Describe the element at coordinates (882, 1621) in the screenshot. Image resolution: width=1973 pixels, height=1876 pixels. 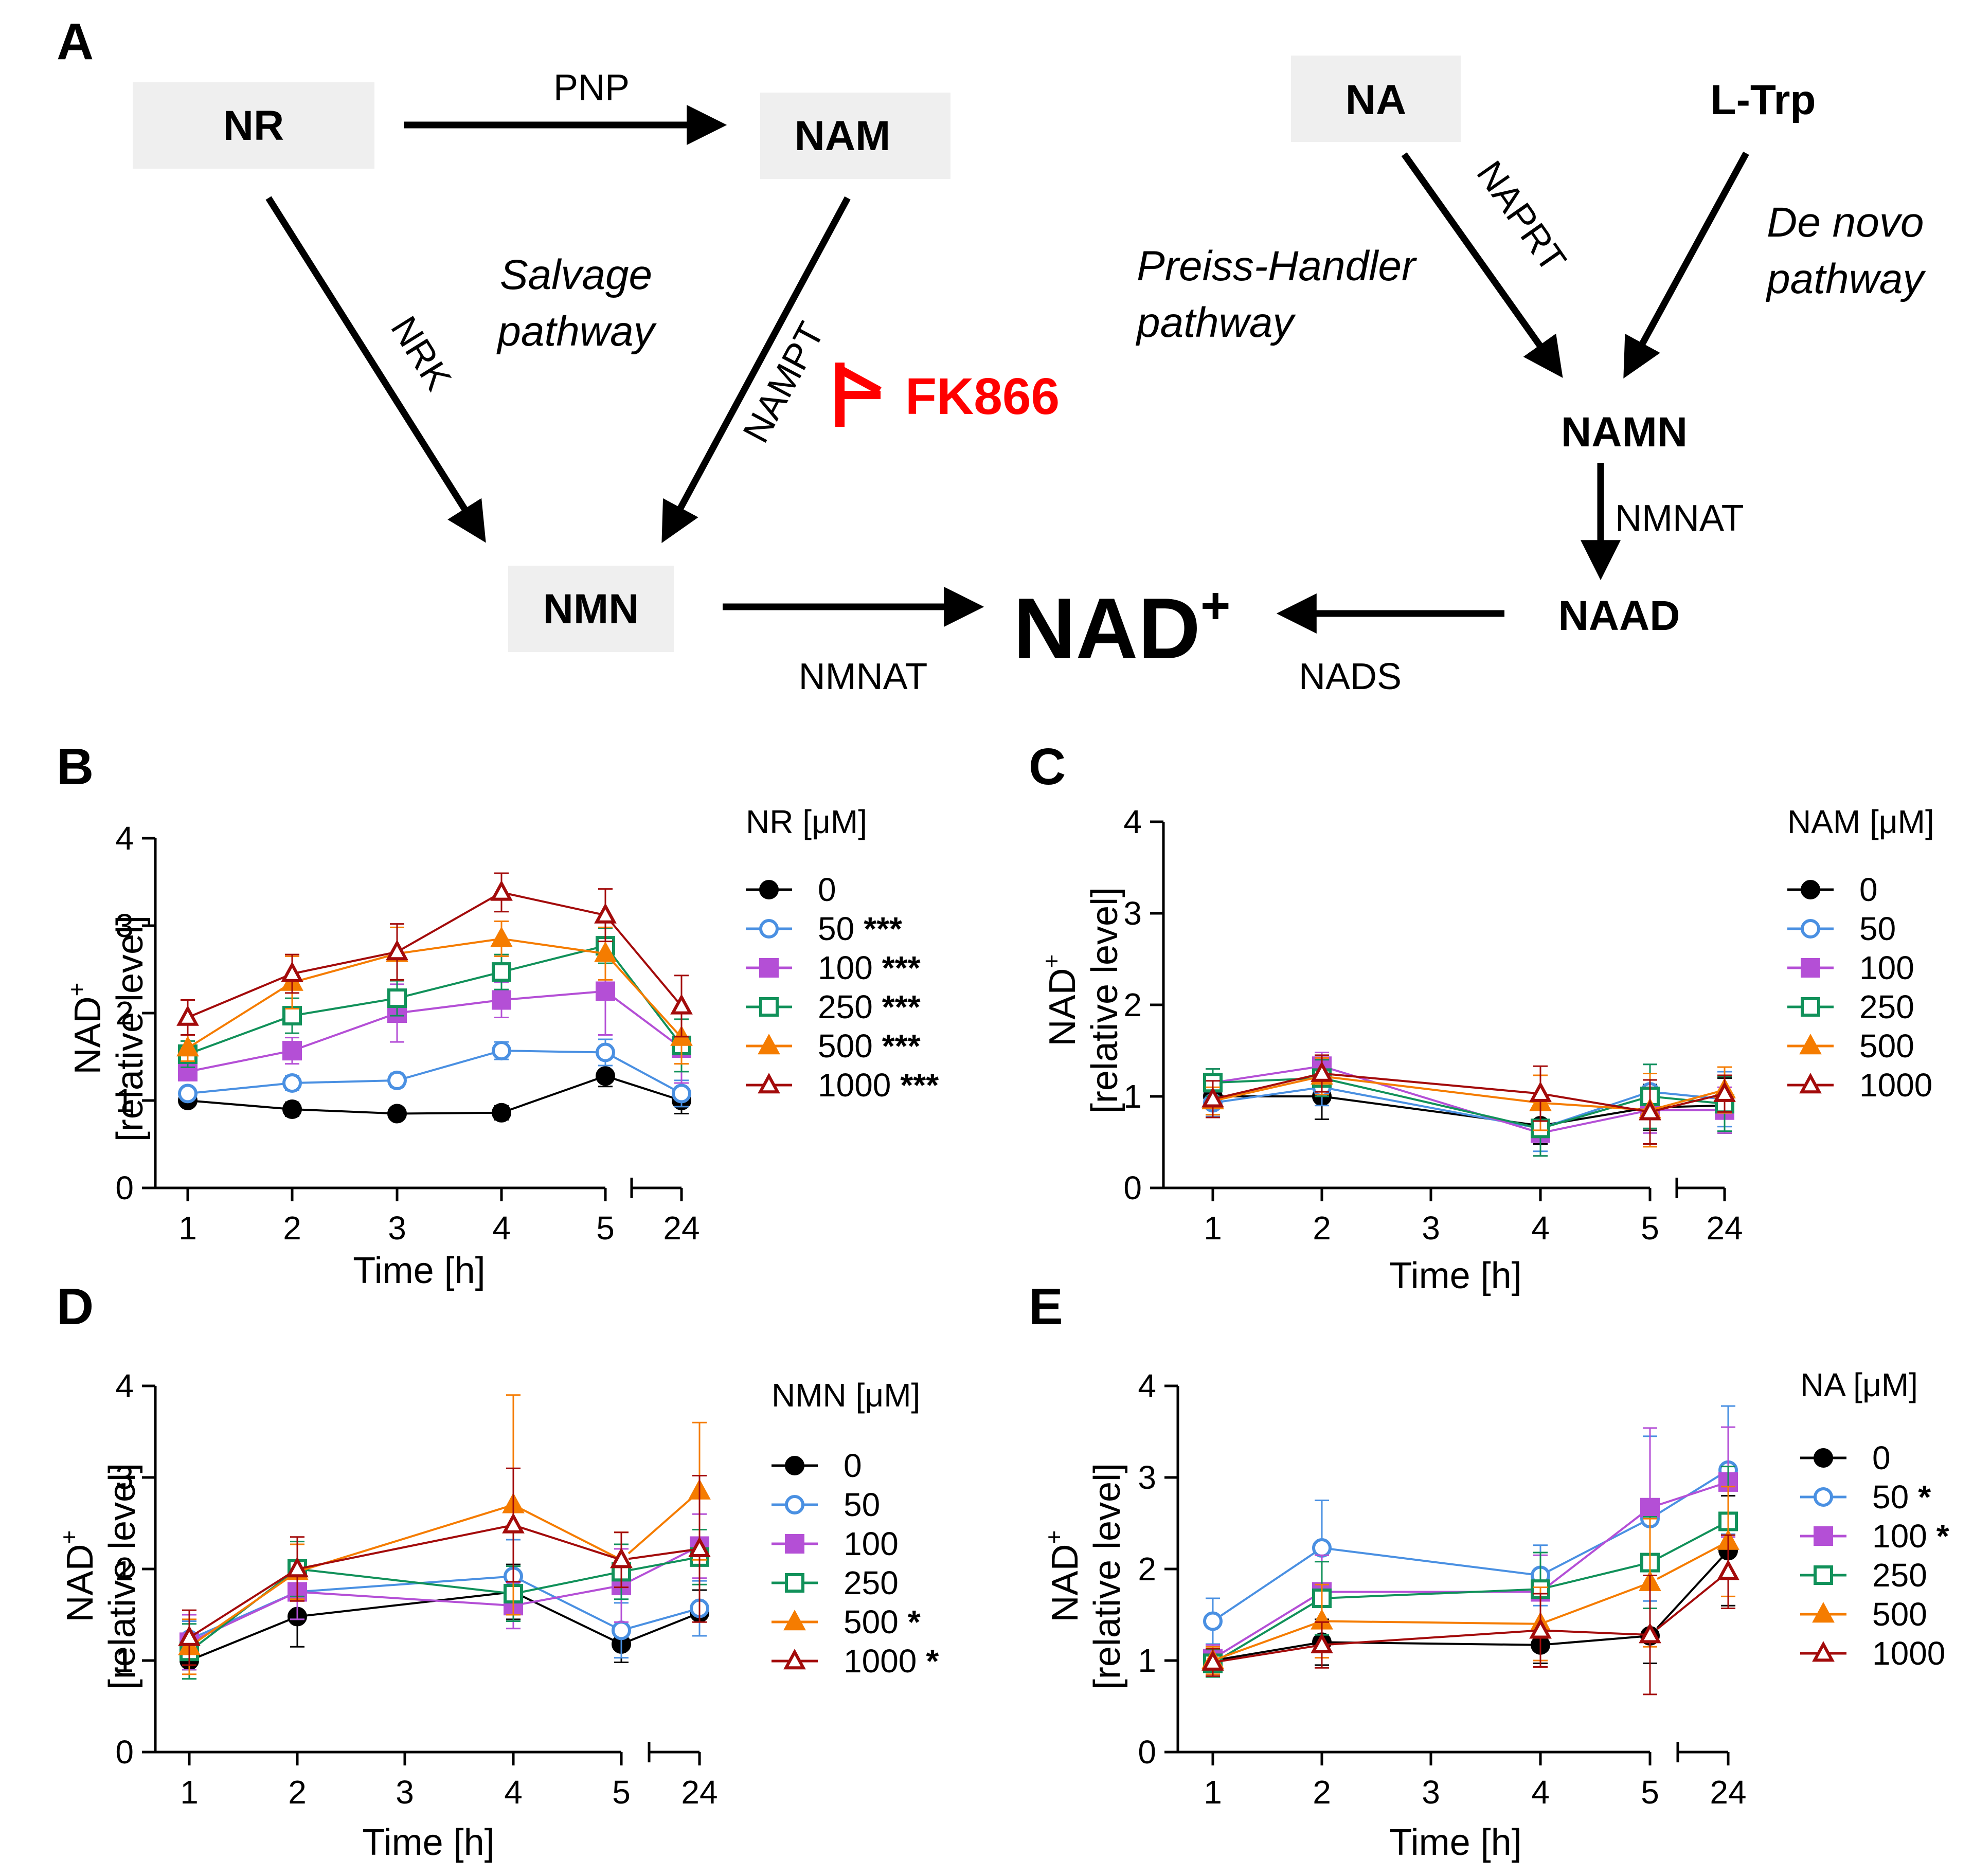
I see `legend-entry: 500 *` at that location.